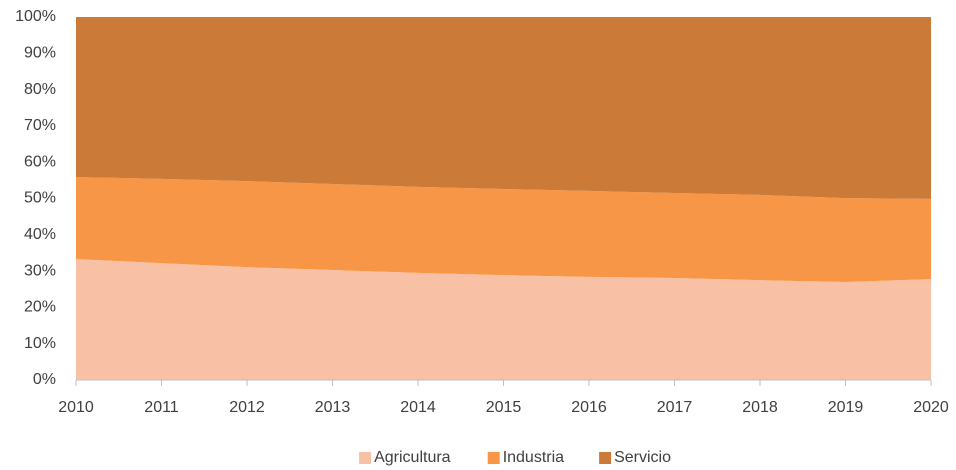 Image resolution: width=956 pixels, height=470 pixels. What do you see at coordinates (40, 343) in the screenshot?
I see `y-tick-label: 10%` at bounding box center [40, 343].